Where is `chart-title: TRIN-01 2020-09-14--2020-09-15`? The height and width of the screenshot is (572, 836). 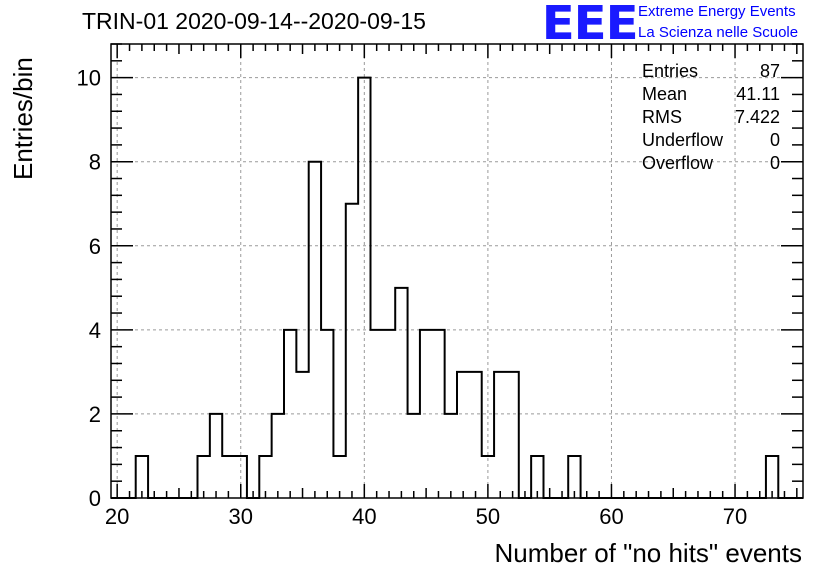 chart-title: TRIN-01 2020-09-14--2020-09-15 is located at coordinates (254, 21).